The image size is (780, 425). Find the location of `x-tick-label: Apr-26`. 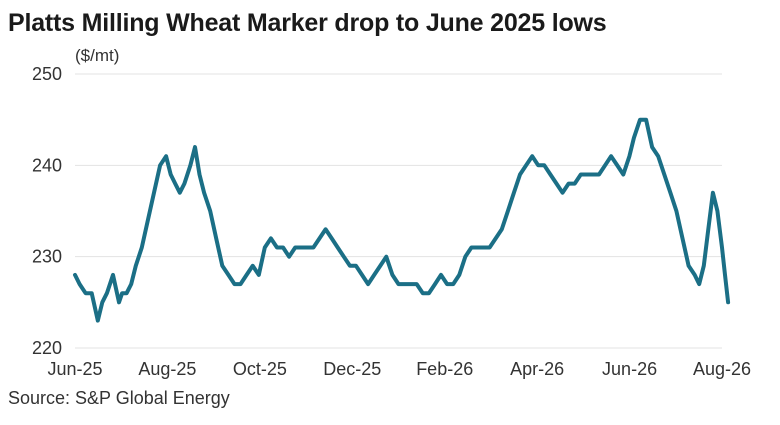

x-tick-label: Apr-26 is located at coordinates (537, 369).